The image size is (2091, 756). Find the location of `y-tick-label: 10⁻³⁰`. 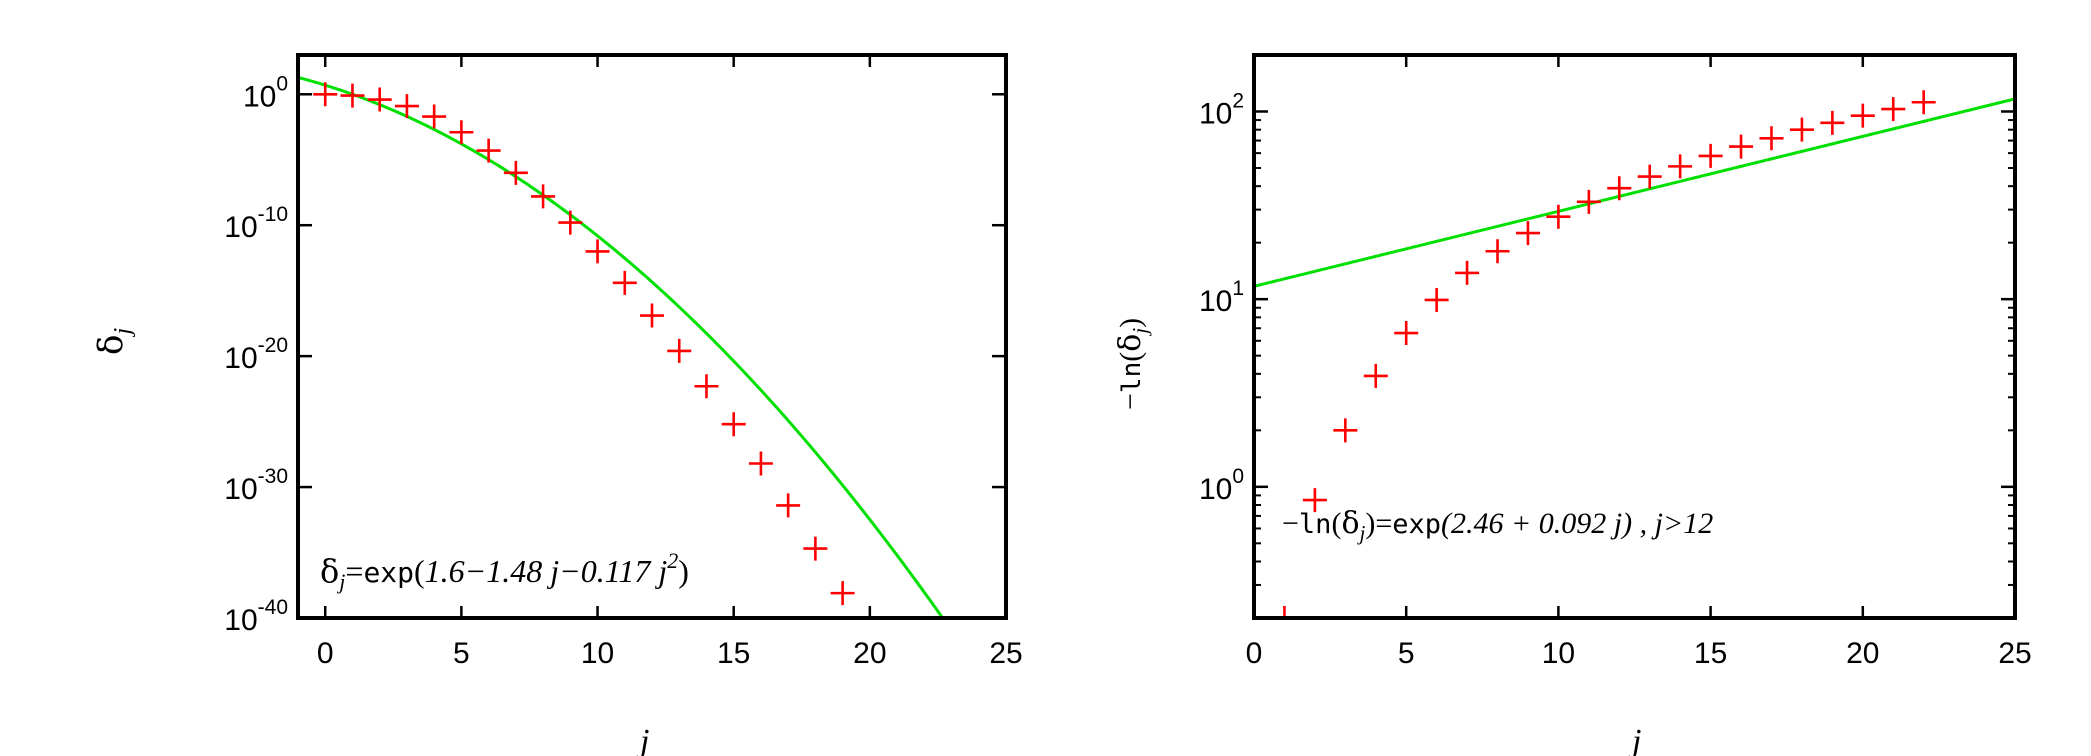

y-tick-label: 10⁻³⁰ is located at coordinates (256, 485).